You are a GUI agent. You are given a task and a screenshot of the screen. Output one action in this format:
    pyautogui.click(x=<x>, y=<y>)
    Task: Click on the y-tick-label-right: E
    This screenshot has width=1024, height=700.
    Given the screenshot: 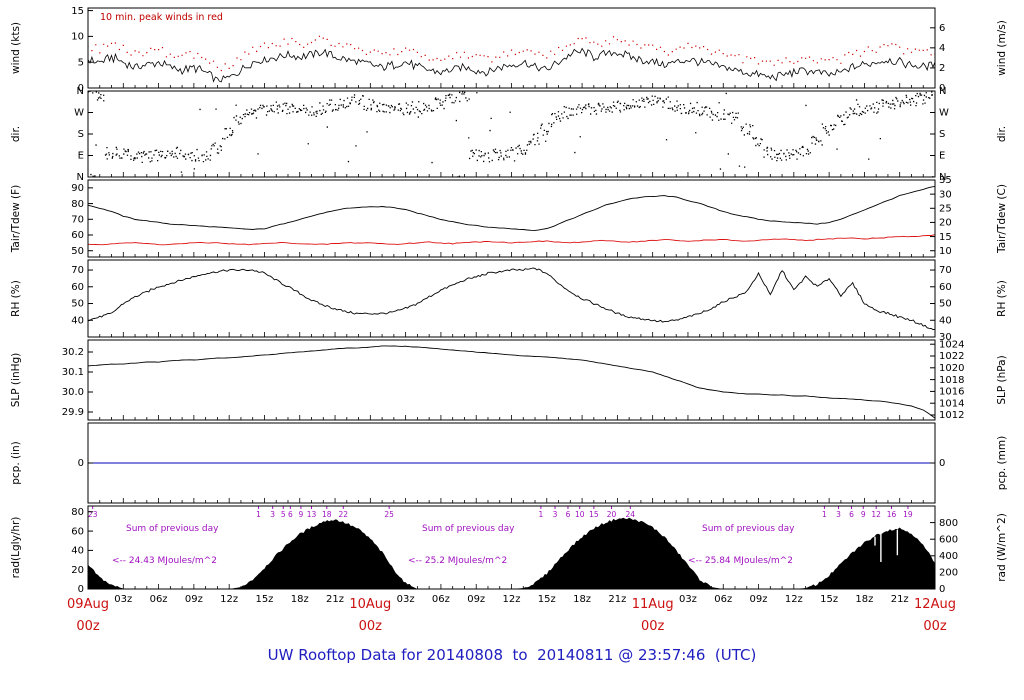 What is the action you would take?
    pyautogui.click(x=942, y=156)
    